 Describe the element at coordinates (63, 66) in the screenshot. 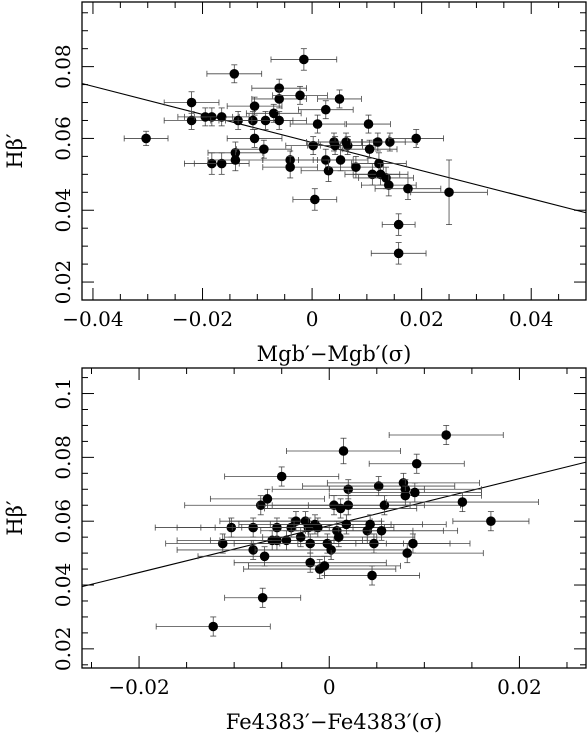

I see `top-y-tick-label: 0.08` at that location.